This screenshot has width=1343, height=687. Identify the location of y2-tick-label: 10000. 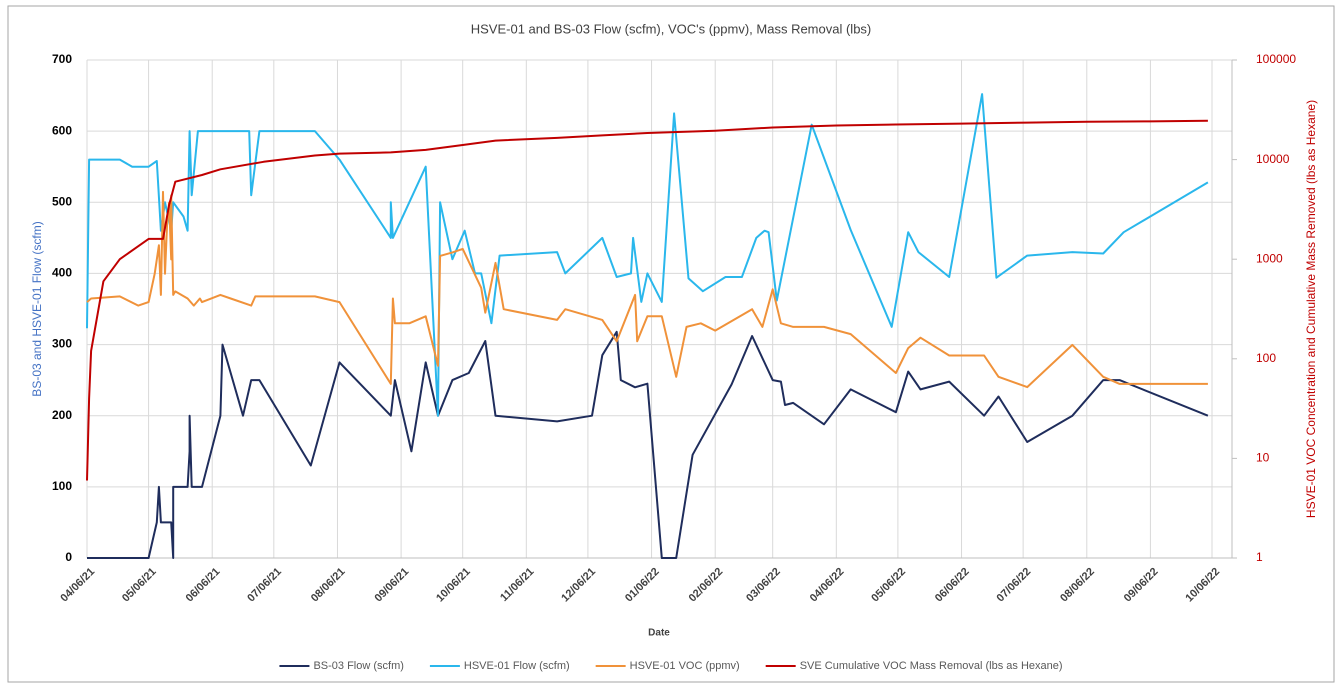
(1273, 159).